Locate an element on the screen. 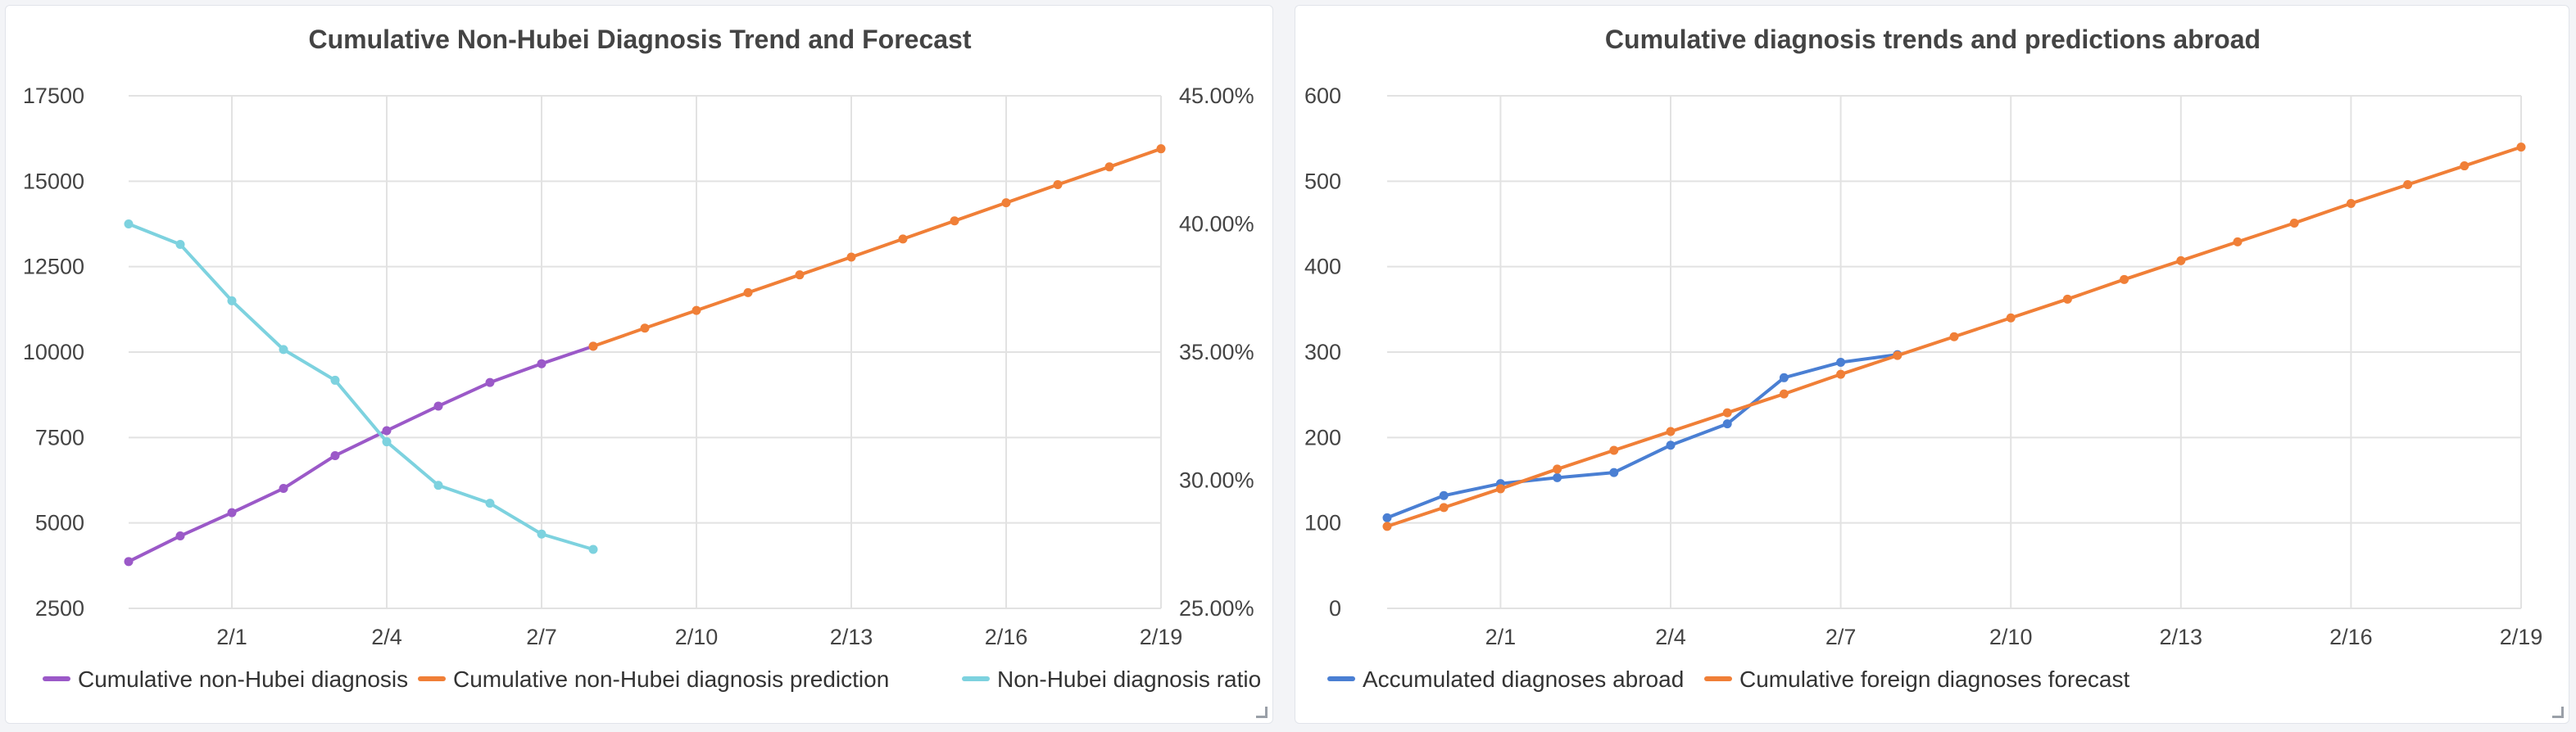 The width and height of the screenshot is (2576, 732). y-left-tick-label: 5000 is located at coordinates (60, 523).